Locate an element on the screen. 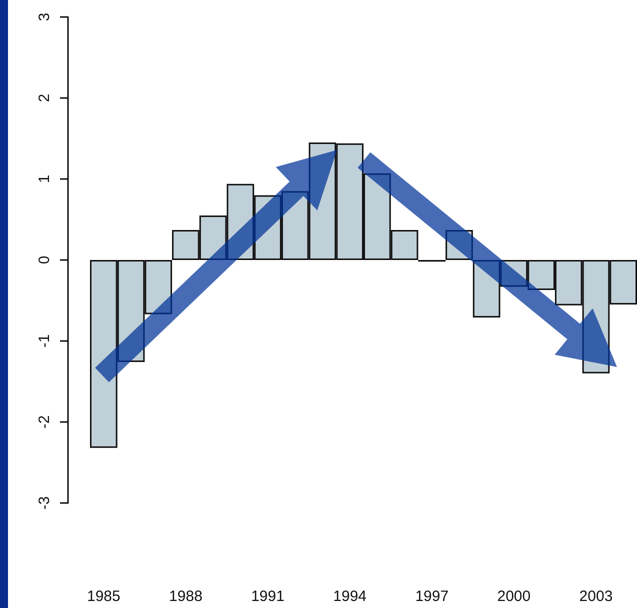  x-tick-label: 1988 is located at coordinates (185, 596).